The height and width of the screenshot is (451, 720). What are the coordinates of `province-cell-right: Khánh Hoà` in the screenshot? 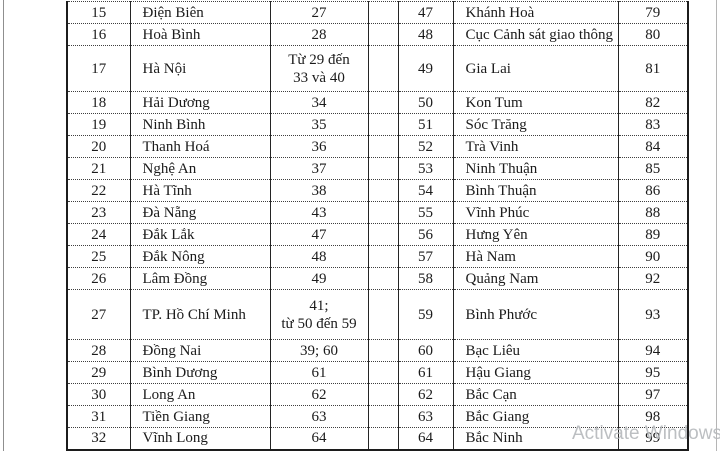 It's located at (535, 12).